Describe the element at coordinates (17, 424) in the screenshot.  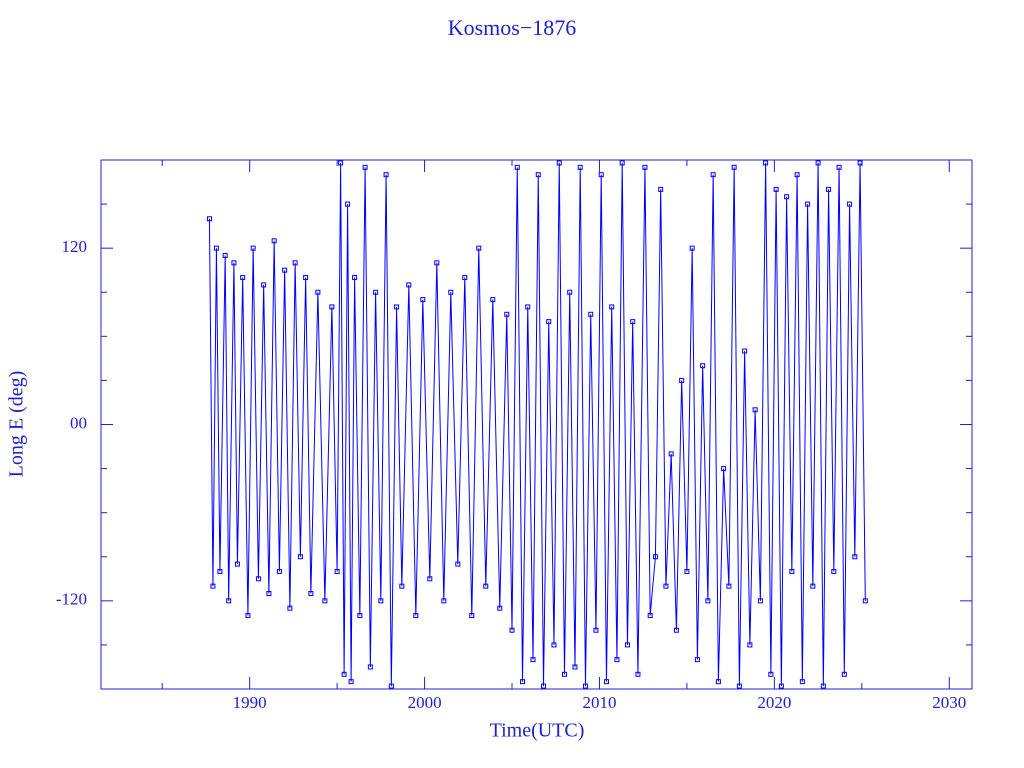
I see `y-axis-label: Long E (deg)` at that location.